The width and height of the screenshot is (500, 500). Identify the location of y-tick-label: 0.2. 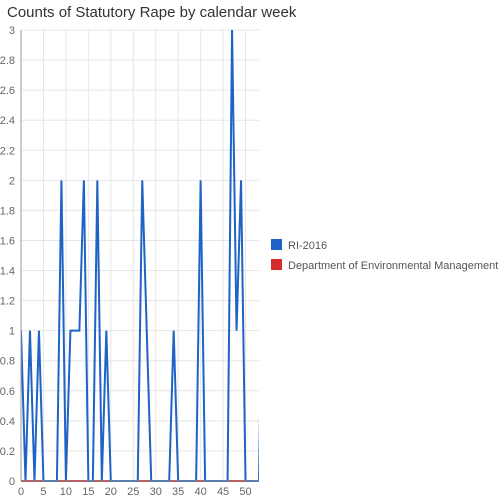
(7, 452).